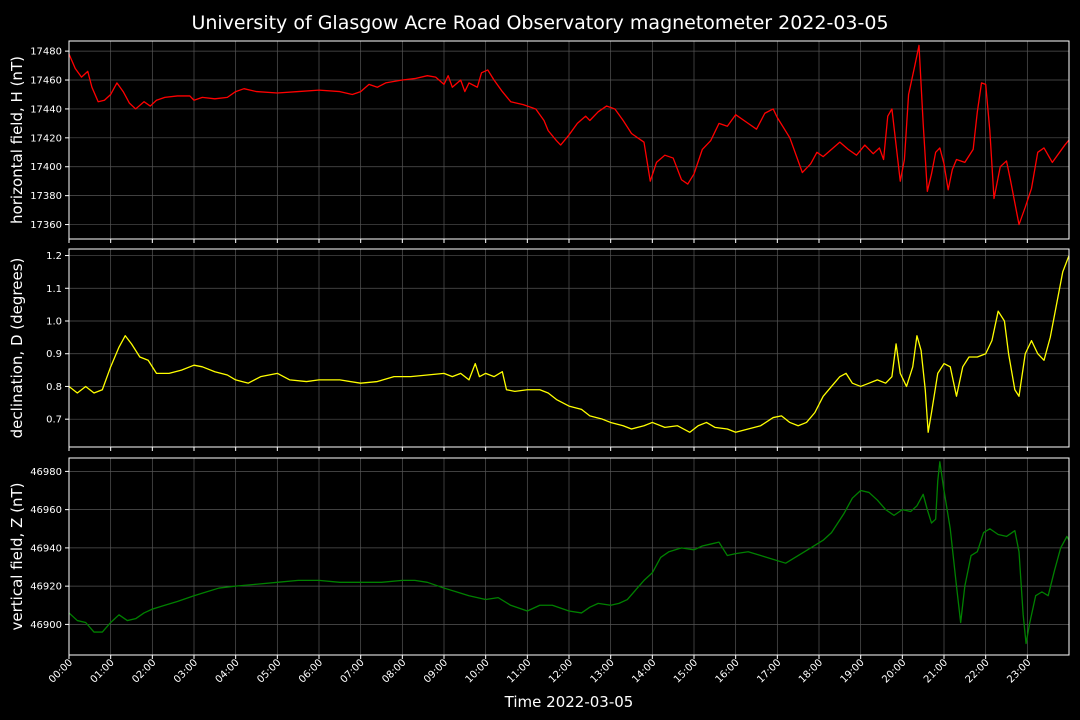 The image size is (1080, 720). What do you see at coordinates (46, 81) in the screenshot?
I see `y-tick-label: 17460` at bounding box center [46, 81].